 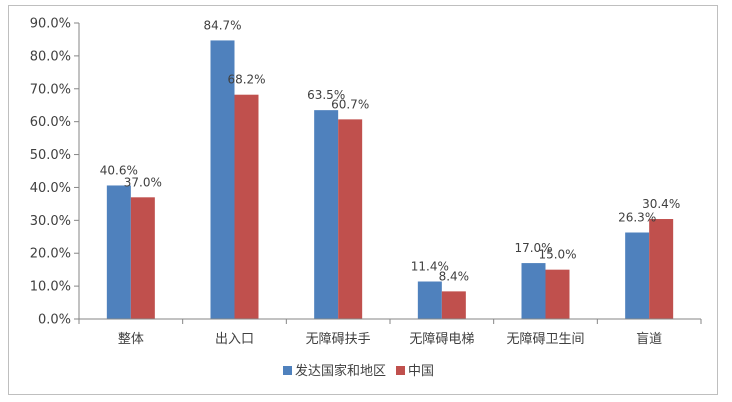 What do you see at coordinates (50, 254) in the screenshot?
I see `y-tick-label: 20.0%` at bounding box center [50, 254].